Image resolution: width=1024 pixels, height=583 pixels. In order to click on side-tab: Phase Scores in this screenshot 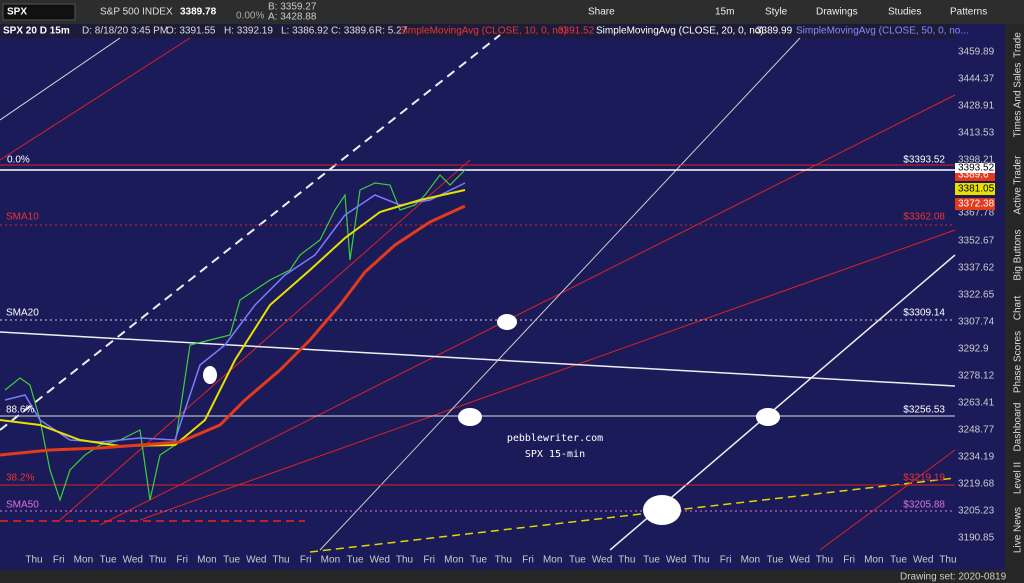, I will do `click(1018, 362)`.